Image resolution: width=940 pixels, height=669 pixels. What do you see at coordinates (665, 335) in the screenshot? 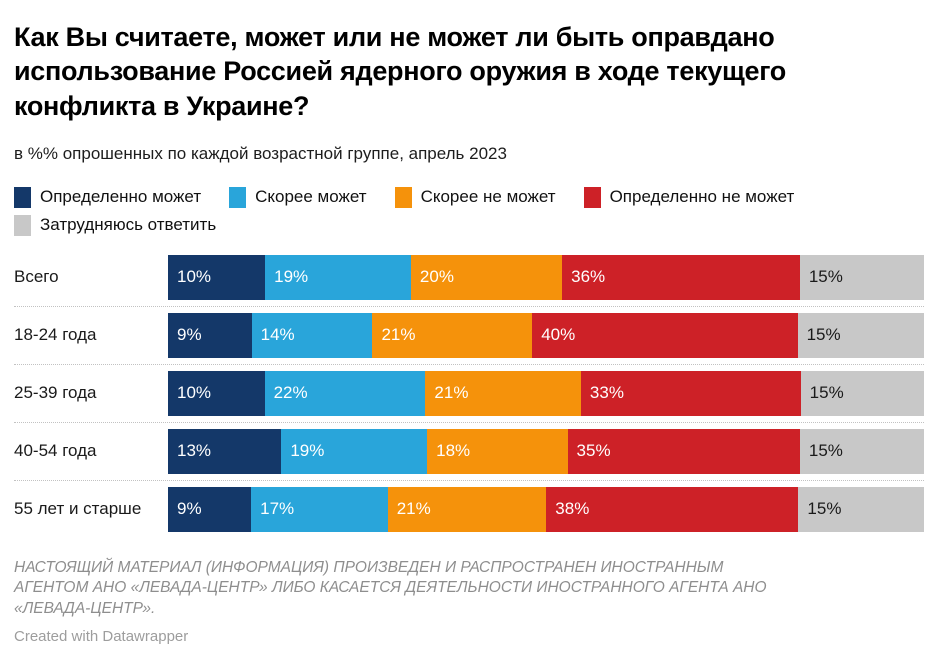
I see `bar-segment: 40%` at bounding box center [665, 335].